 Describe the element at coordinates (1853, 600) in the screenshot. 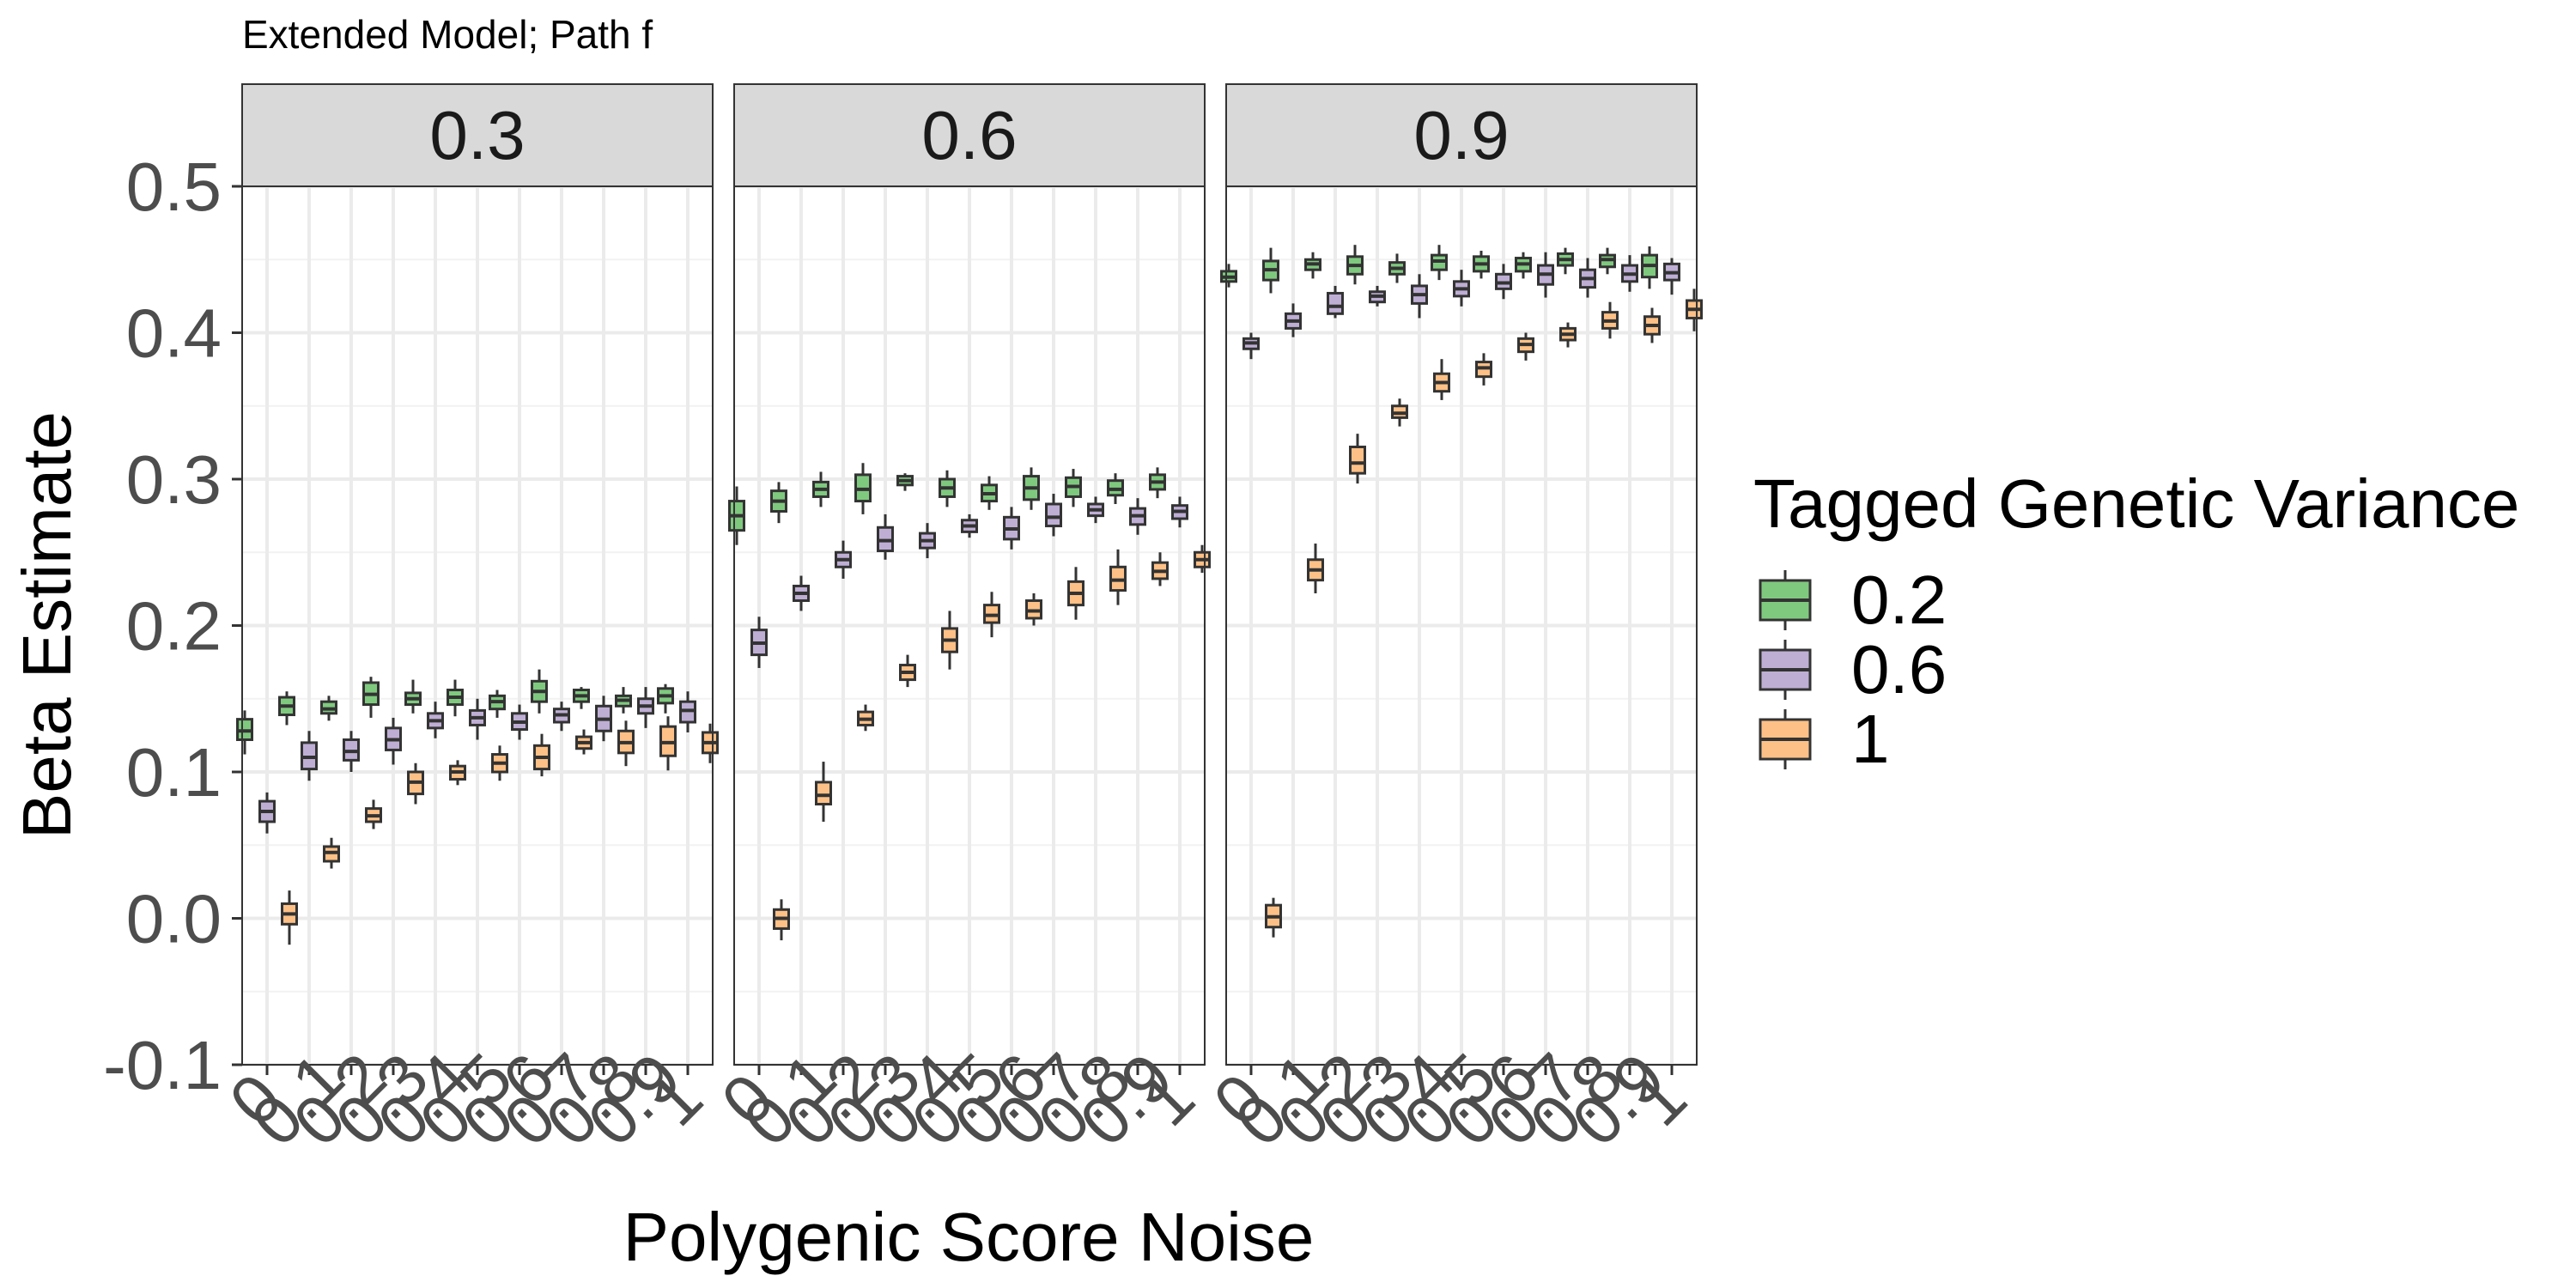

I see `legend-item: 0.2` at that location.